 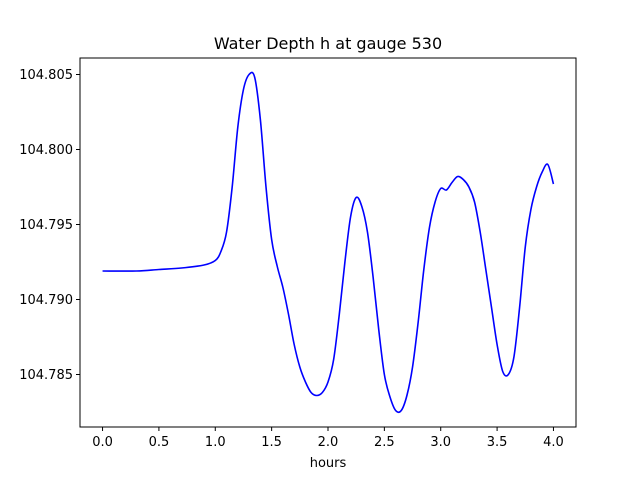 What do you see at coordinates (497, 442) in the screenshot?
I see `x-tick-label: 3.5` at bounding box center [497, 442].